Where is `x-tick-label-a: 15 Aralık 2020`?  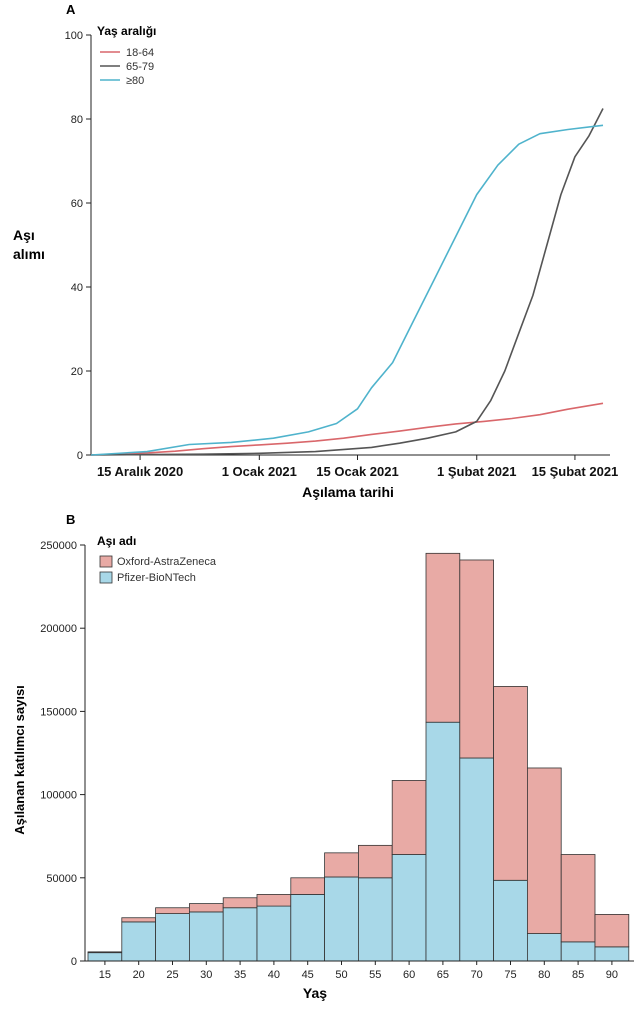
x-tick-label-a: 15 Aralık 2020 is located at coordinates (140, 471).